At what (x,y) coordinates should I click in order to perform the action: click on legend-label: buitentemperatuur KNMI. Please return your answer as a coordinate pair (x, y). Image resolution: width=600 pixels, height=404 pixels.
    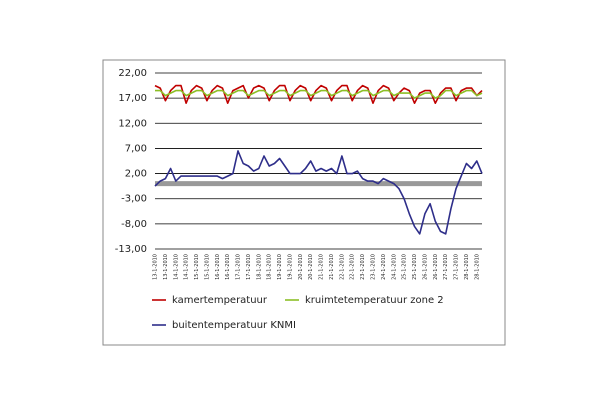
    Looking at the image, I should click on (234, 325).